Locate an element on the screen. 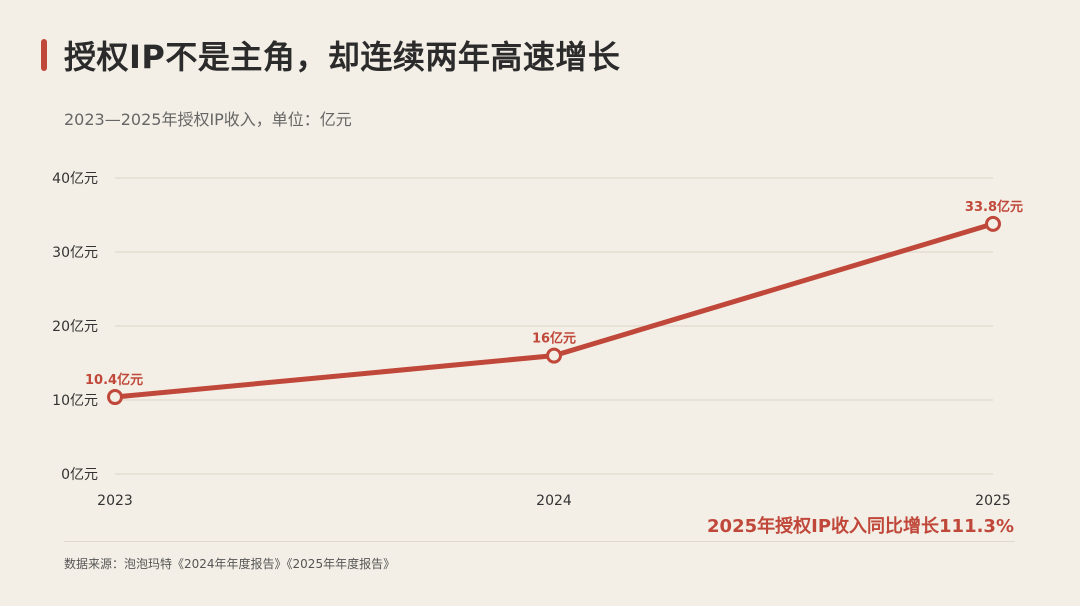 The height and width of the screenshot is (606, 1080). data-label: 16亿元 is located at coordinates (554, 339).